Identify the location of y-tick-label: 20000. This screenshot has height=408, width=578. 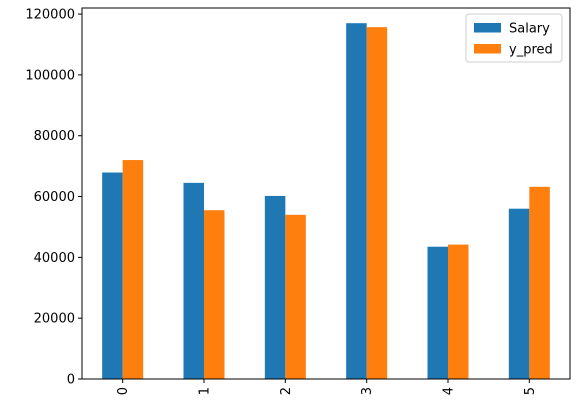
(54, 319).